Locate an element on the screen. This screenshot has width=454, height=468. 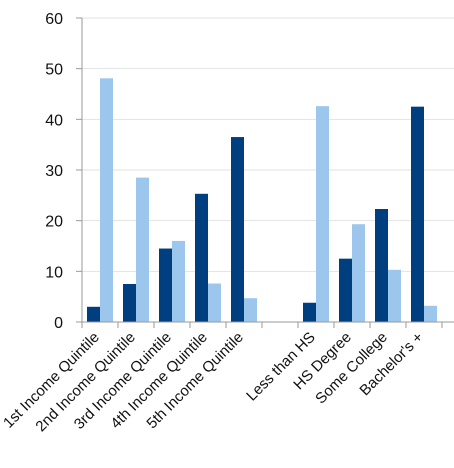
y-tick-label: 40 is located at coordinates (54, 120).